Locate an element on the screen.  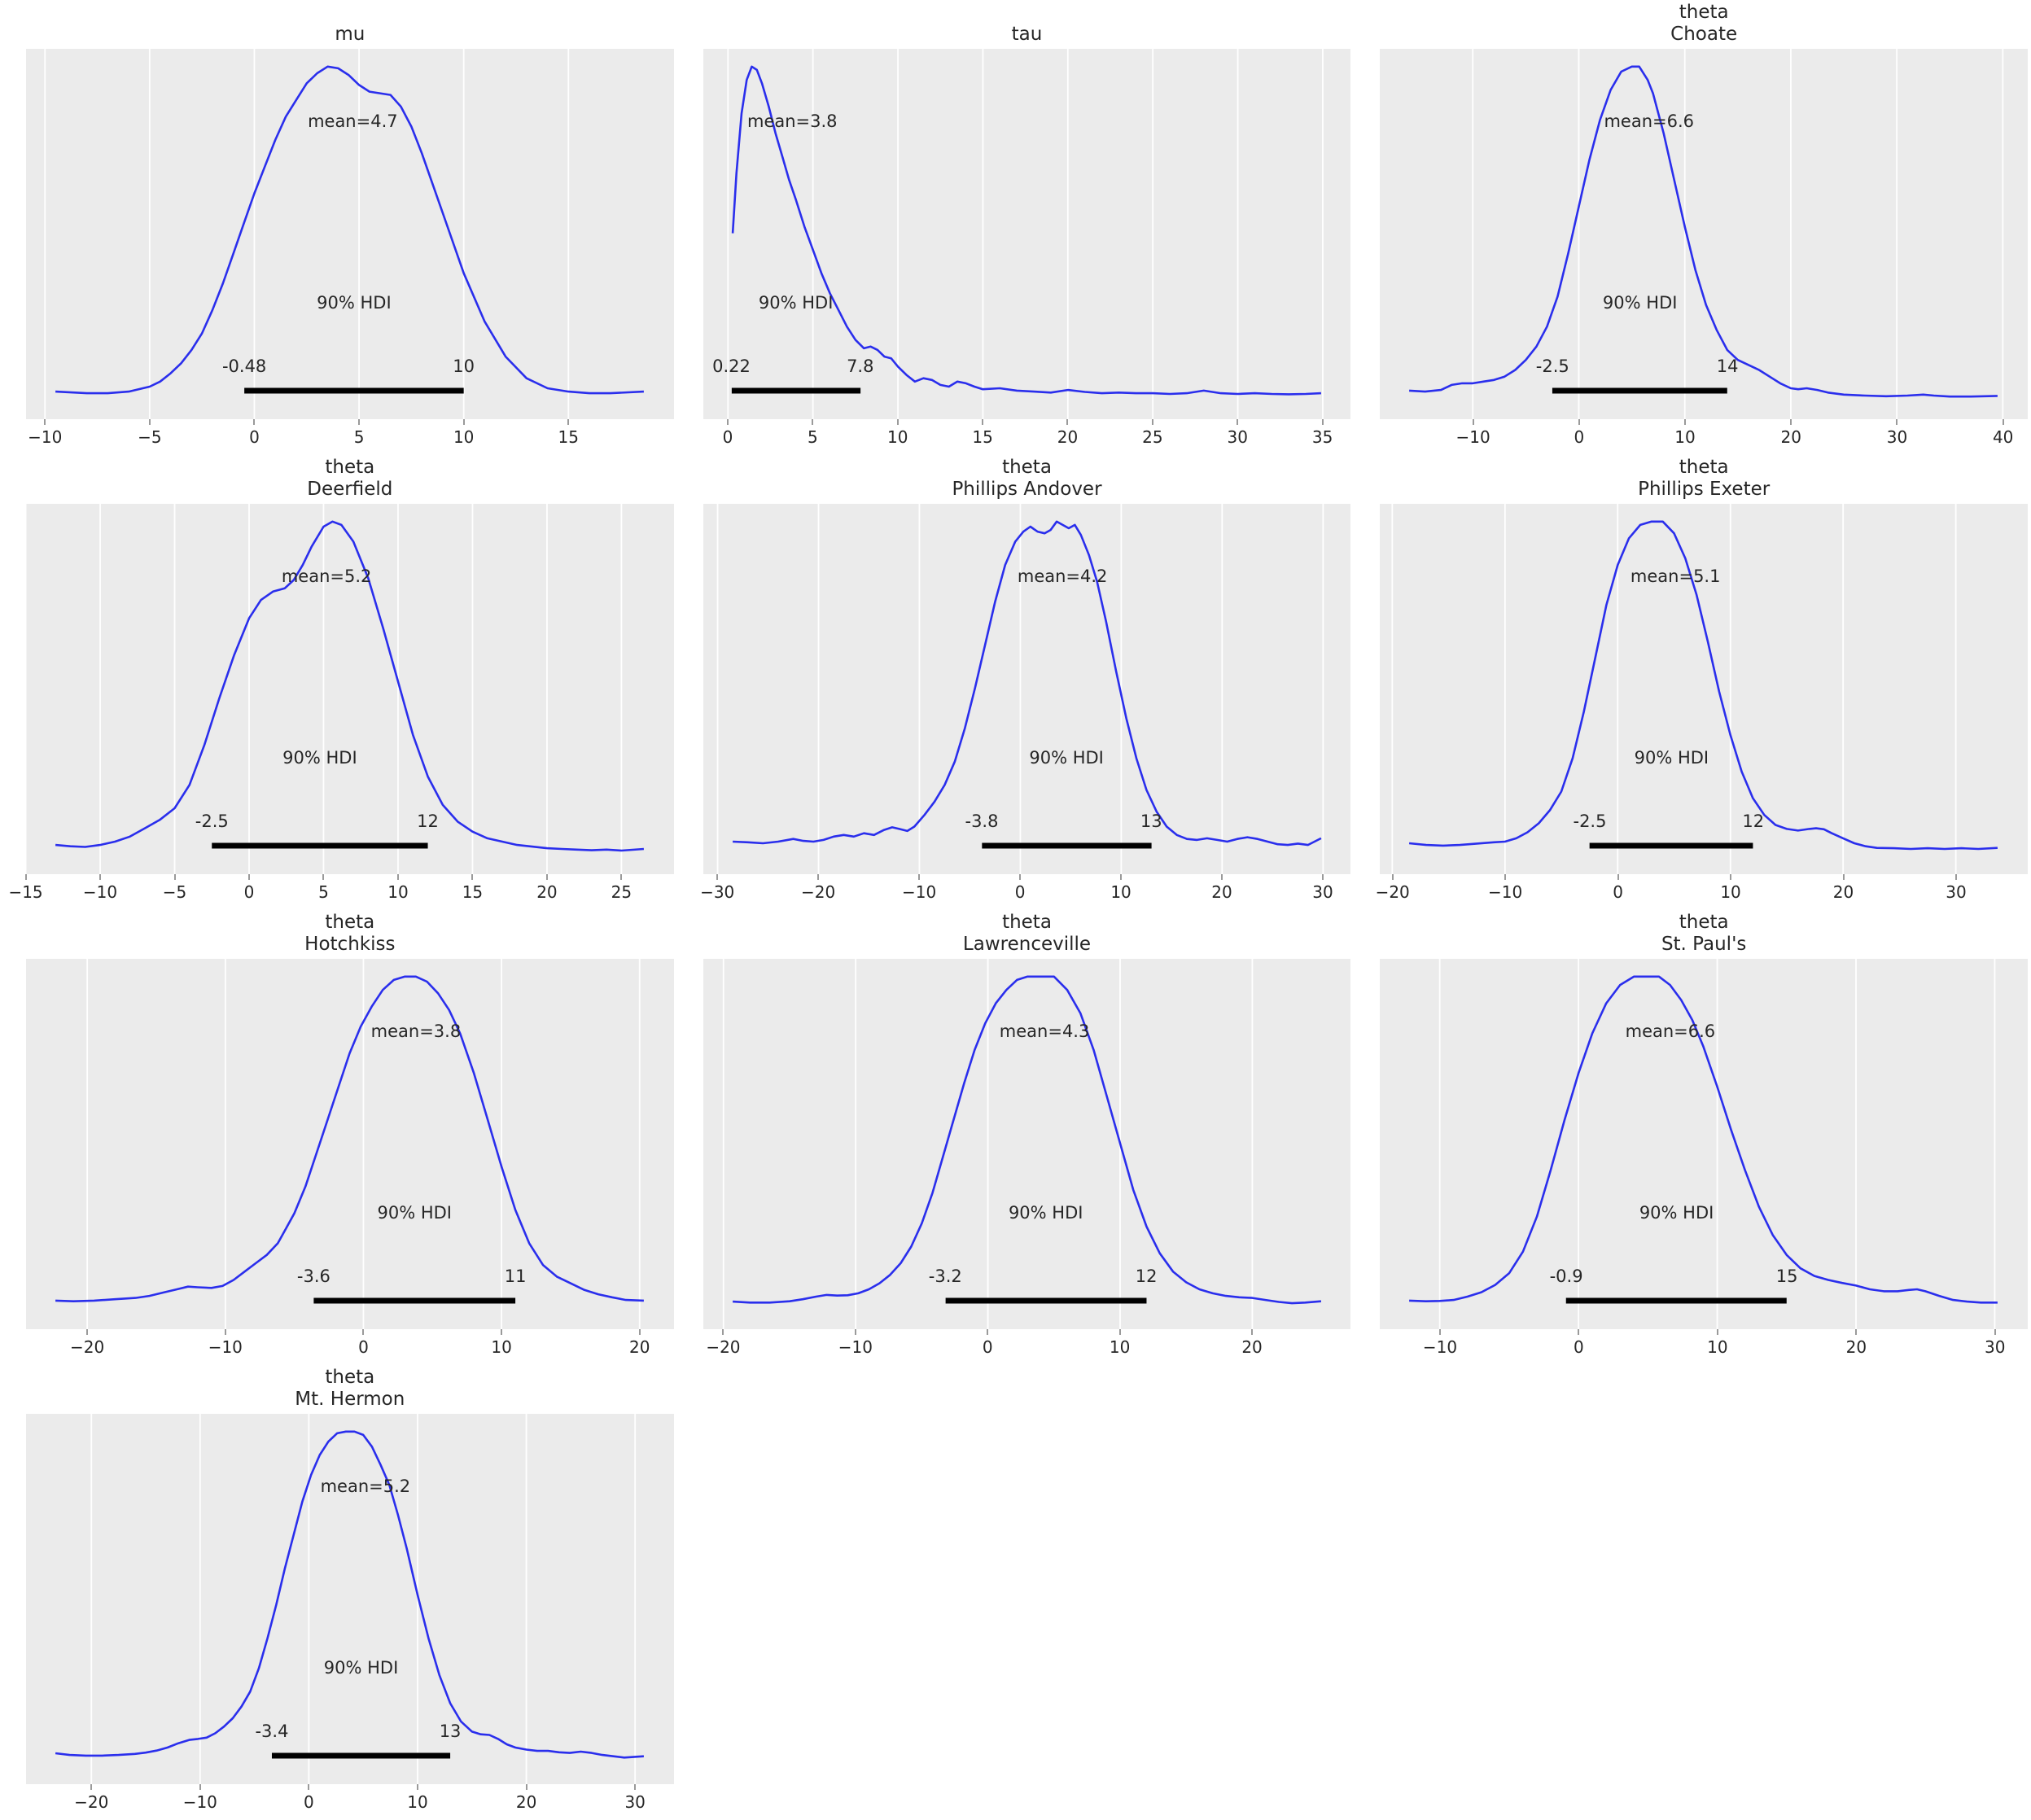
mean-label: mean=3.8 is located at coordinates (792, 121).